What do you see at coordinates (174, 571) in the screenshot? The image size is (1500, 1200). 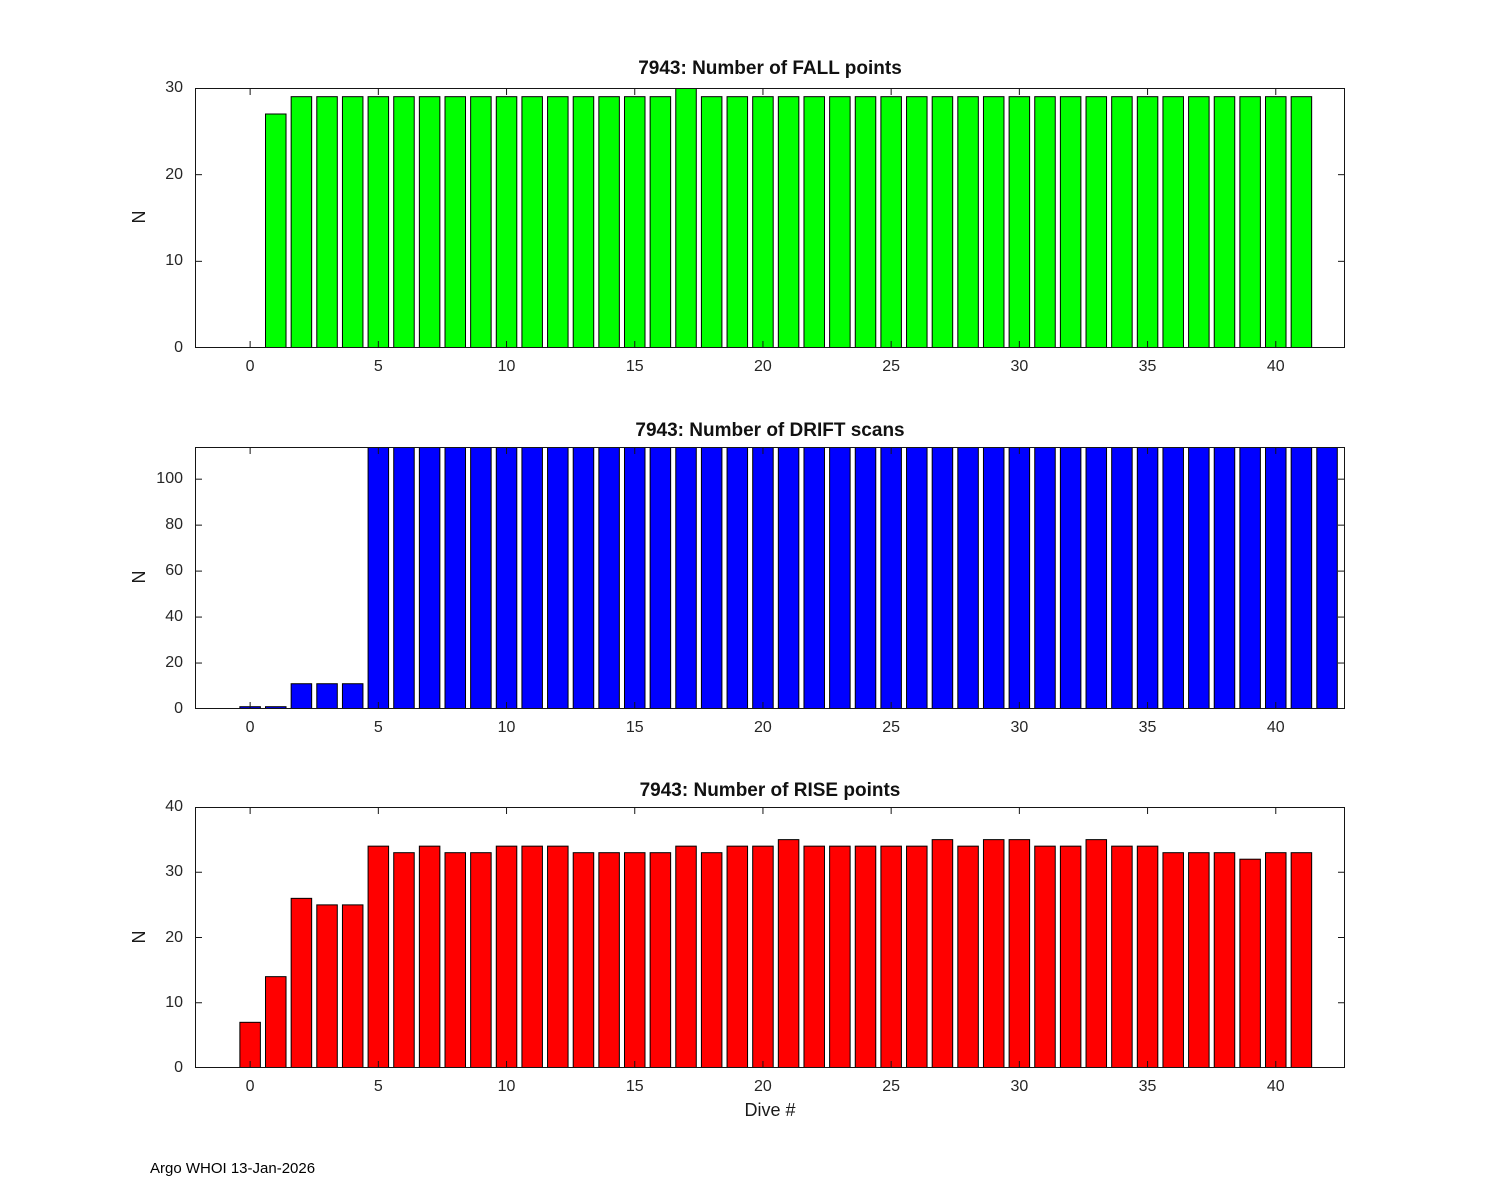 I see `y-tick-label: 60` at bounding box center [174, 571].